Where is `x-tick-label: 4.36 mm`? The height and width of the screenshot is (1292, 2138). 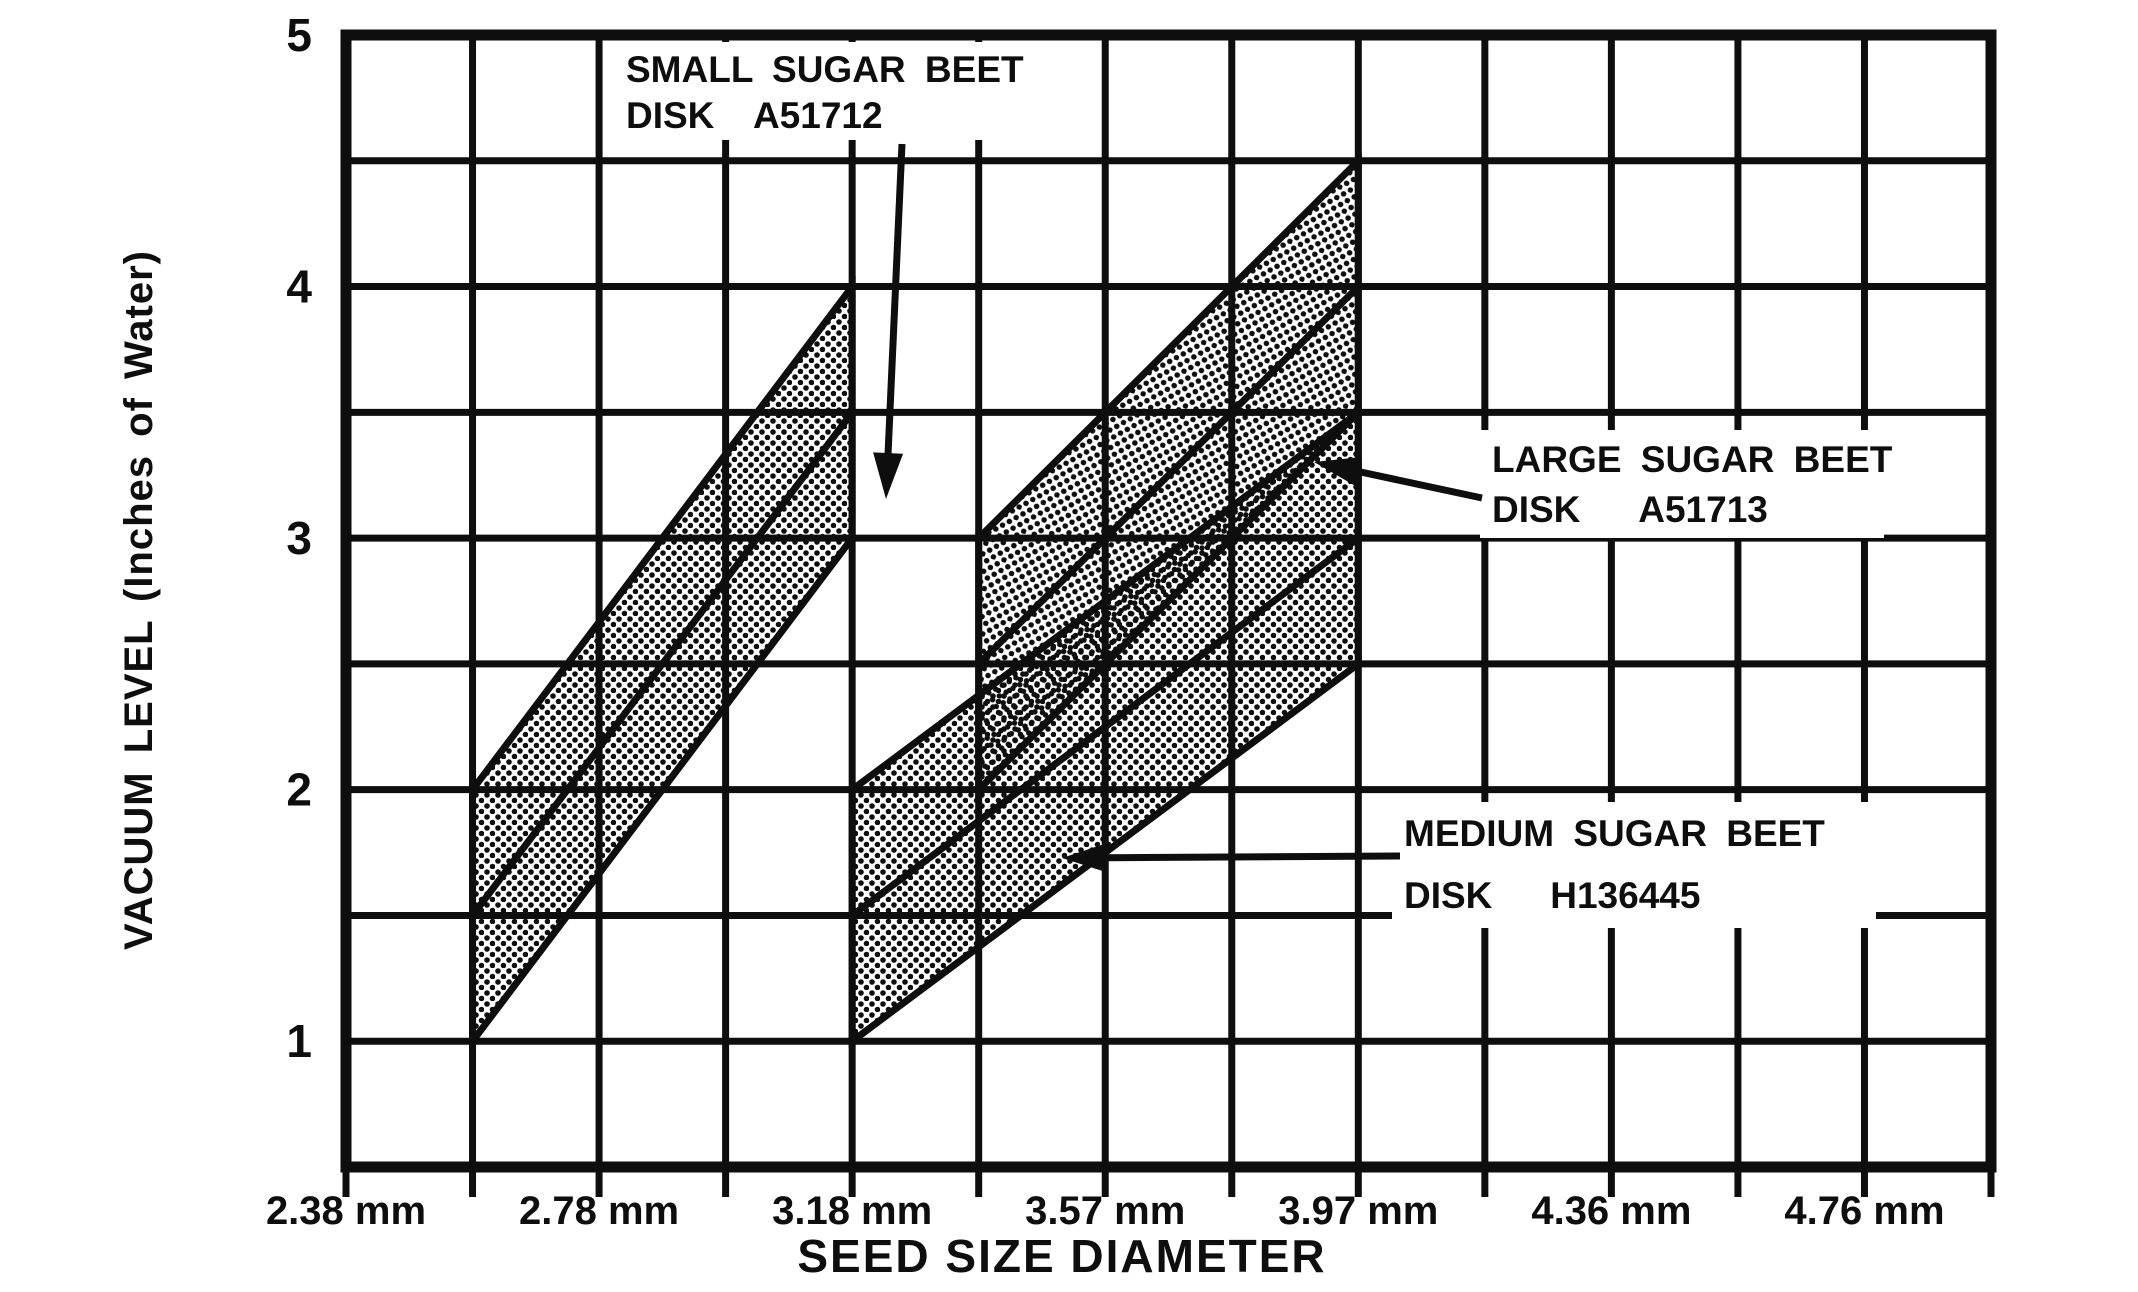 x-tick-label: 4.36 mm is located at coordinates (1611, 1211).